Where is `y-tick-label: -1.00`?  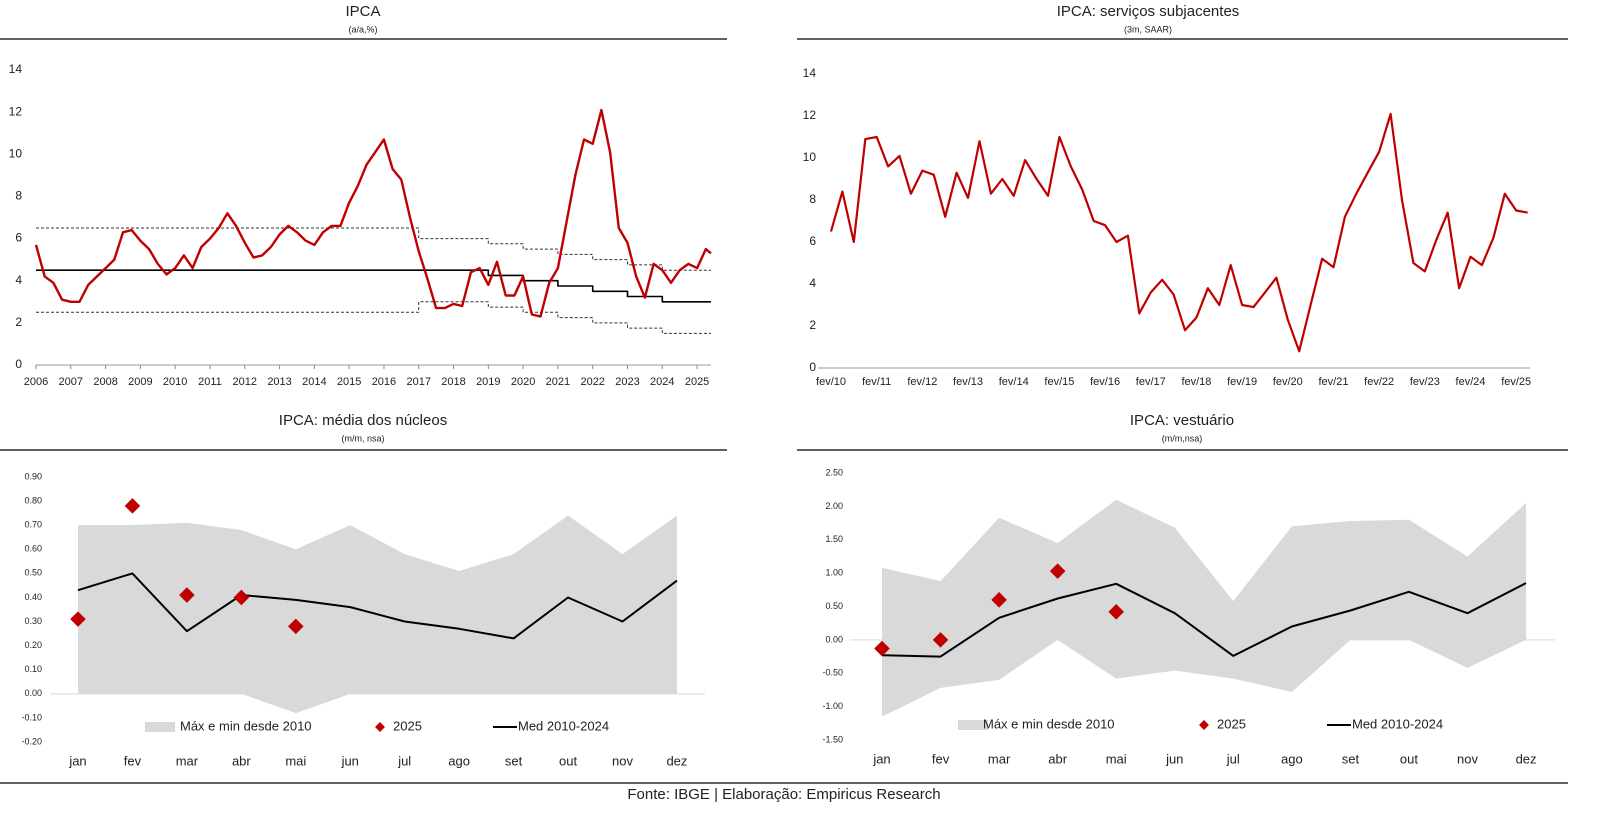 y-tick-label: -1.00 is located at coordinates (832, 706).